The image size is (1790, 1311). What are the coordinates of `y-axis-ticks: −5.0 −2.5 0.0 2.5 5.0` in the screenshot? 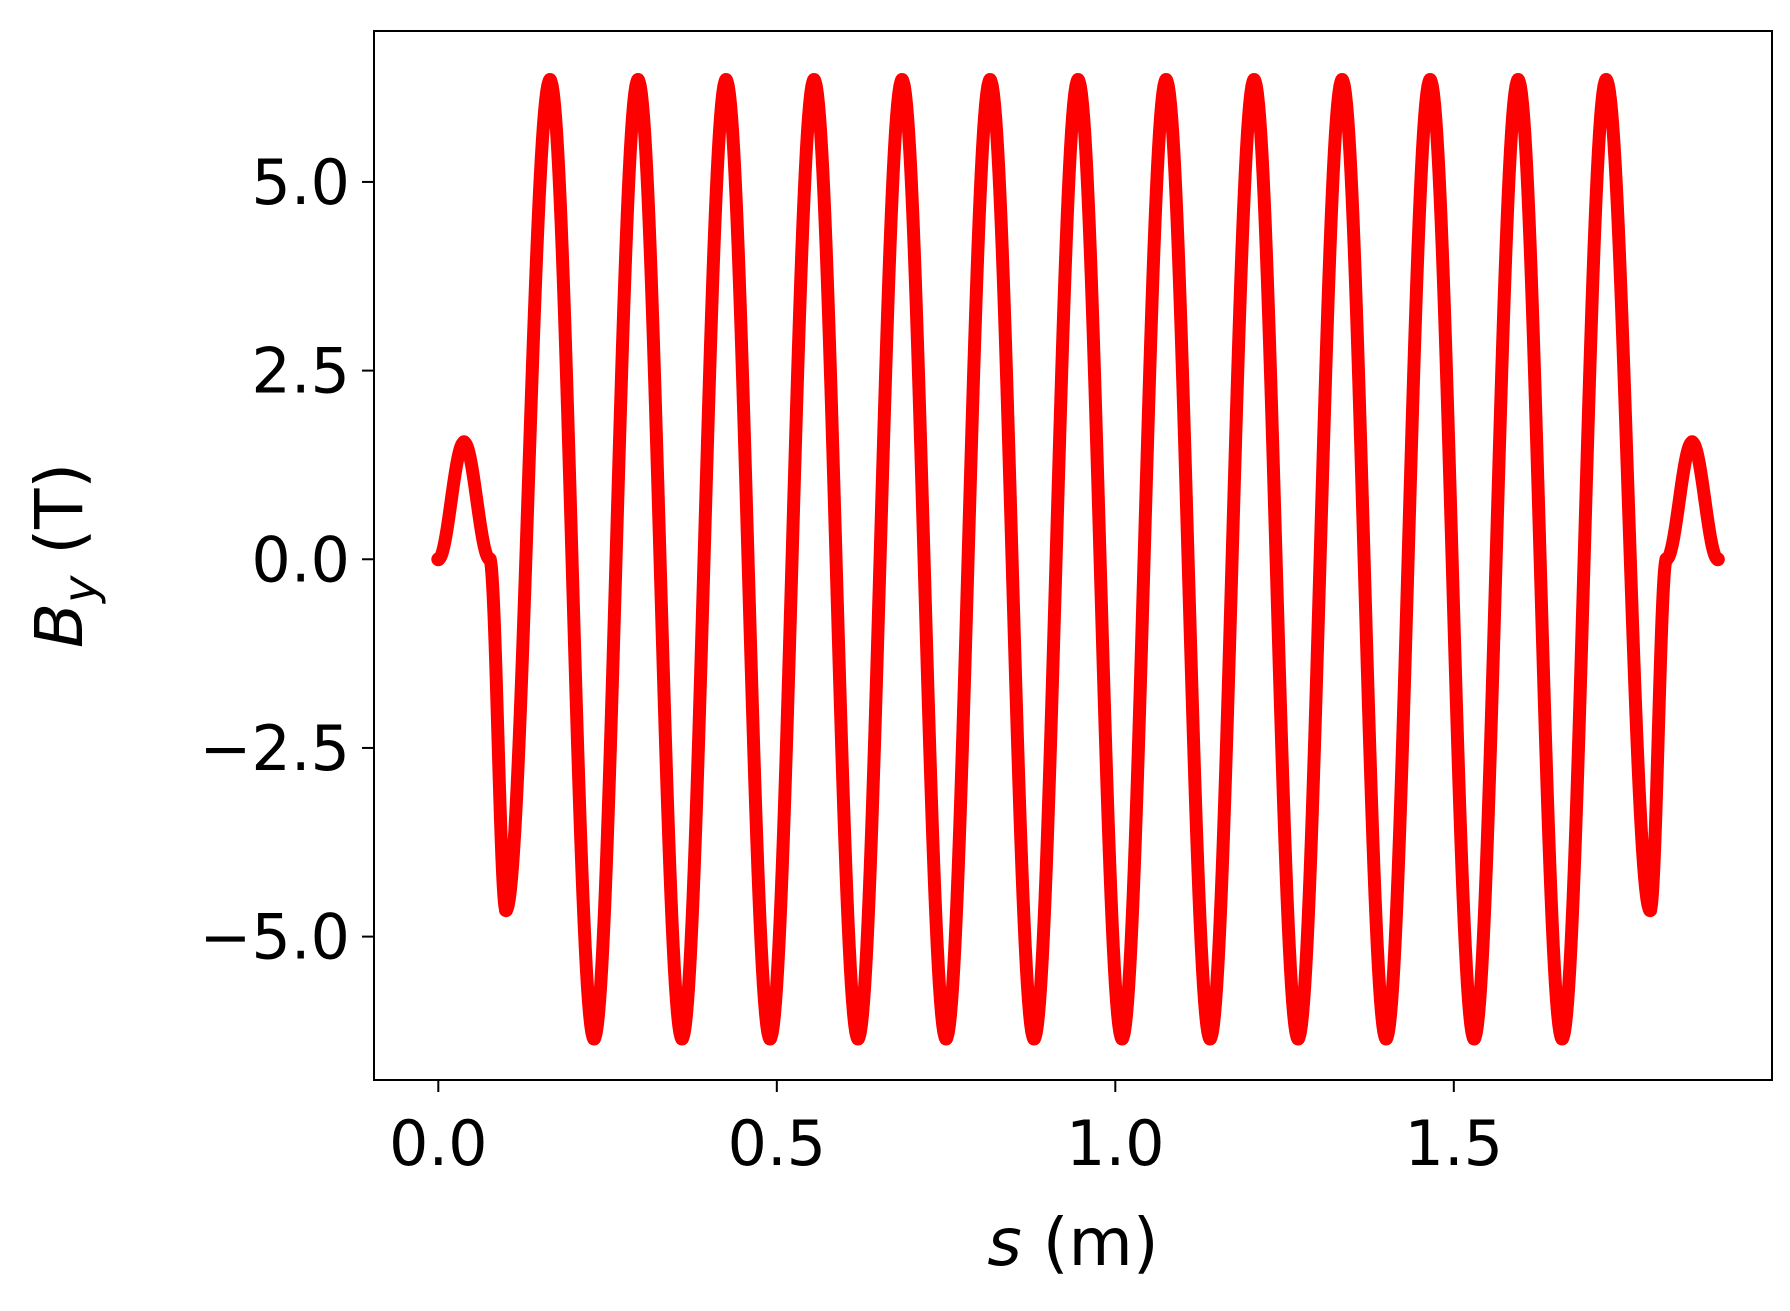 It's located at (286, 560).